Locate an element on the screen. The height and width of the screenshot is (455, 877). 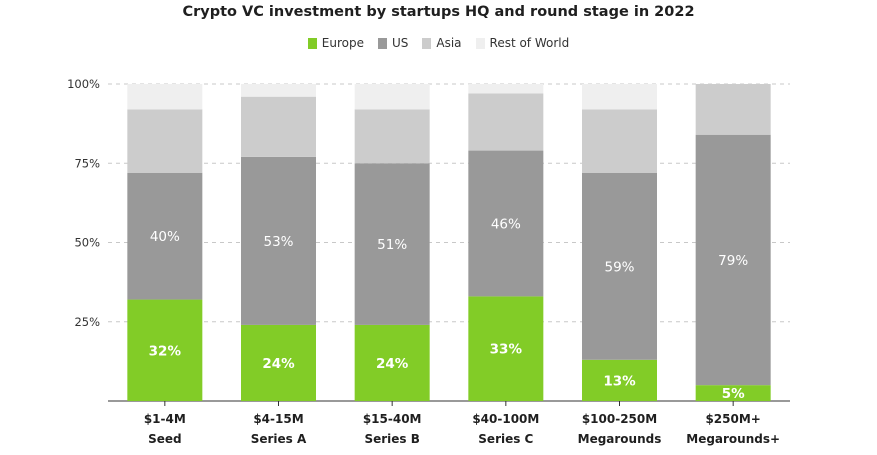
y-tick-label-100: 100% is located at coordinates (83, 84).